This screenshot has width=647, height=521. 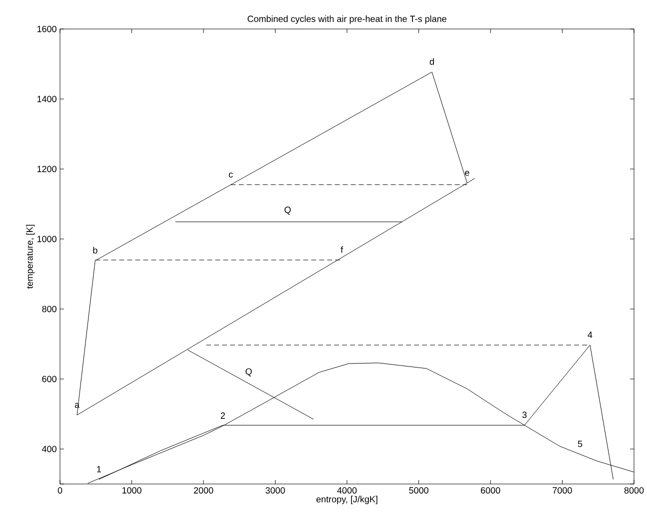 I want to click on x-axis-title: entropy, [J/kgK], so click(x=347, y=500).